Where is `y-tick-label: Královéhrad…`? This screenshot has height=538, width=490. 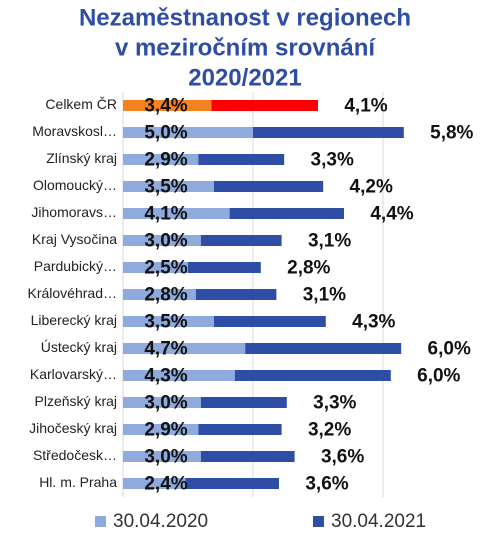
y-tick-label: Královéhrad… is located at coordinates (73, 293).